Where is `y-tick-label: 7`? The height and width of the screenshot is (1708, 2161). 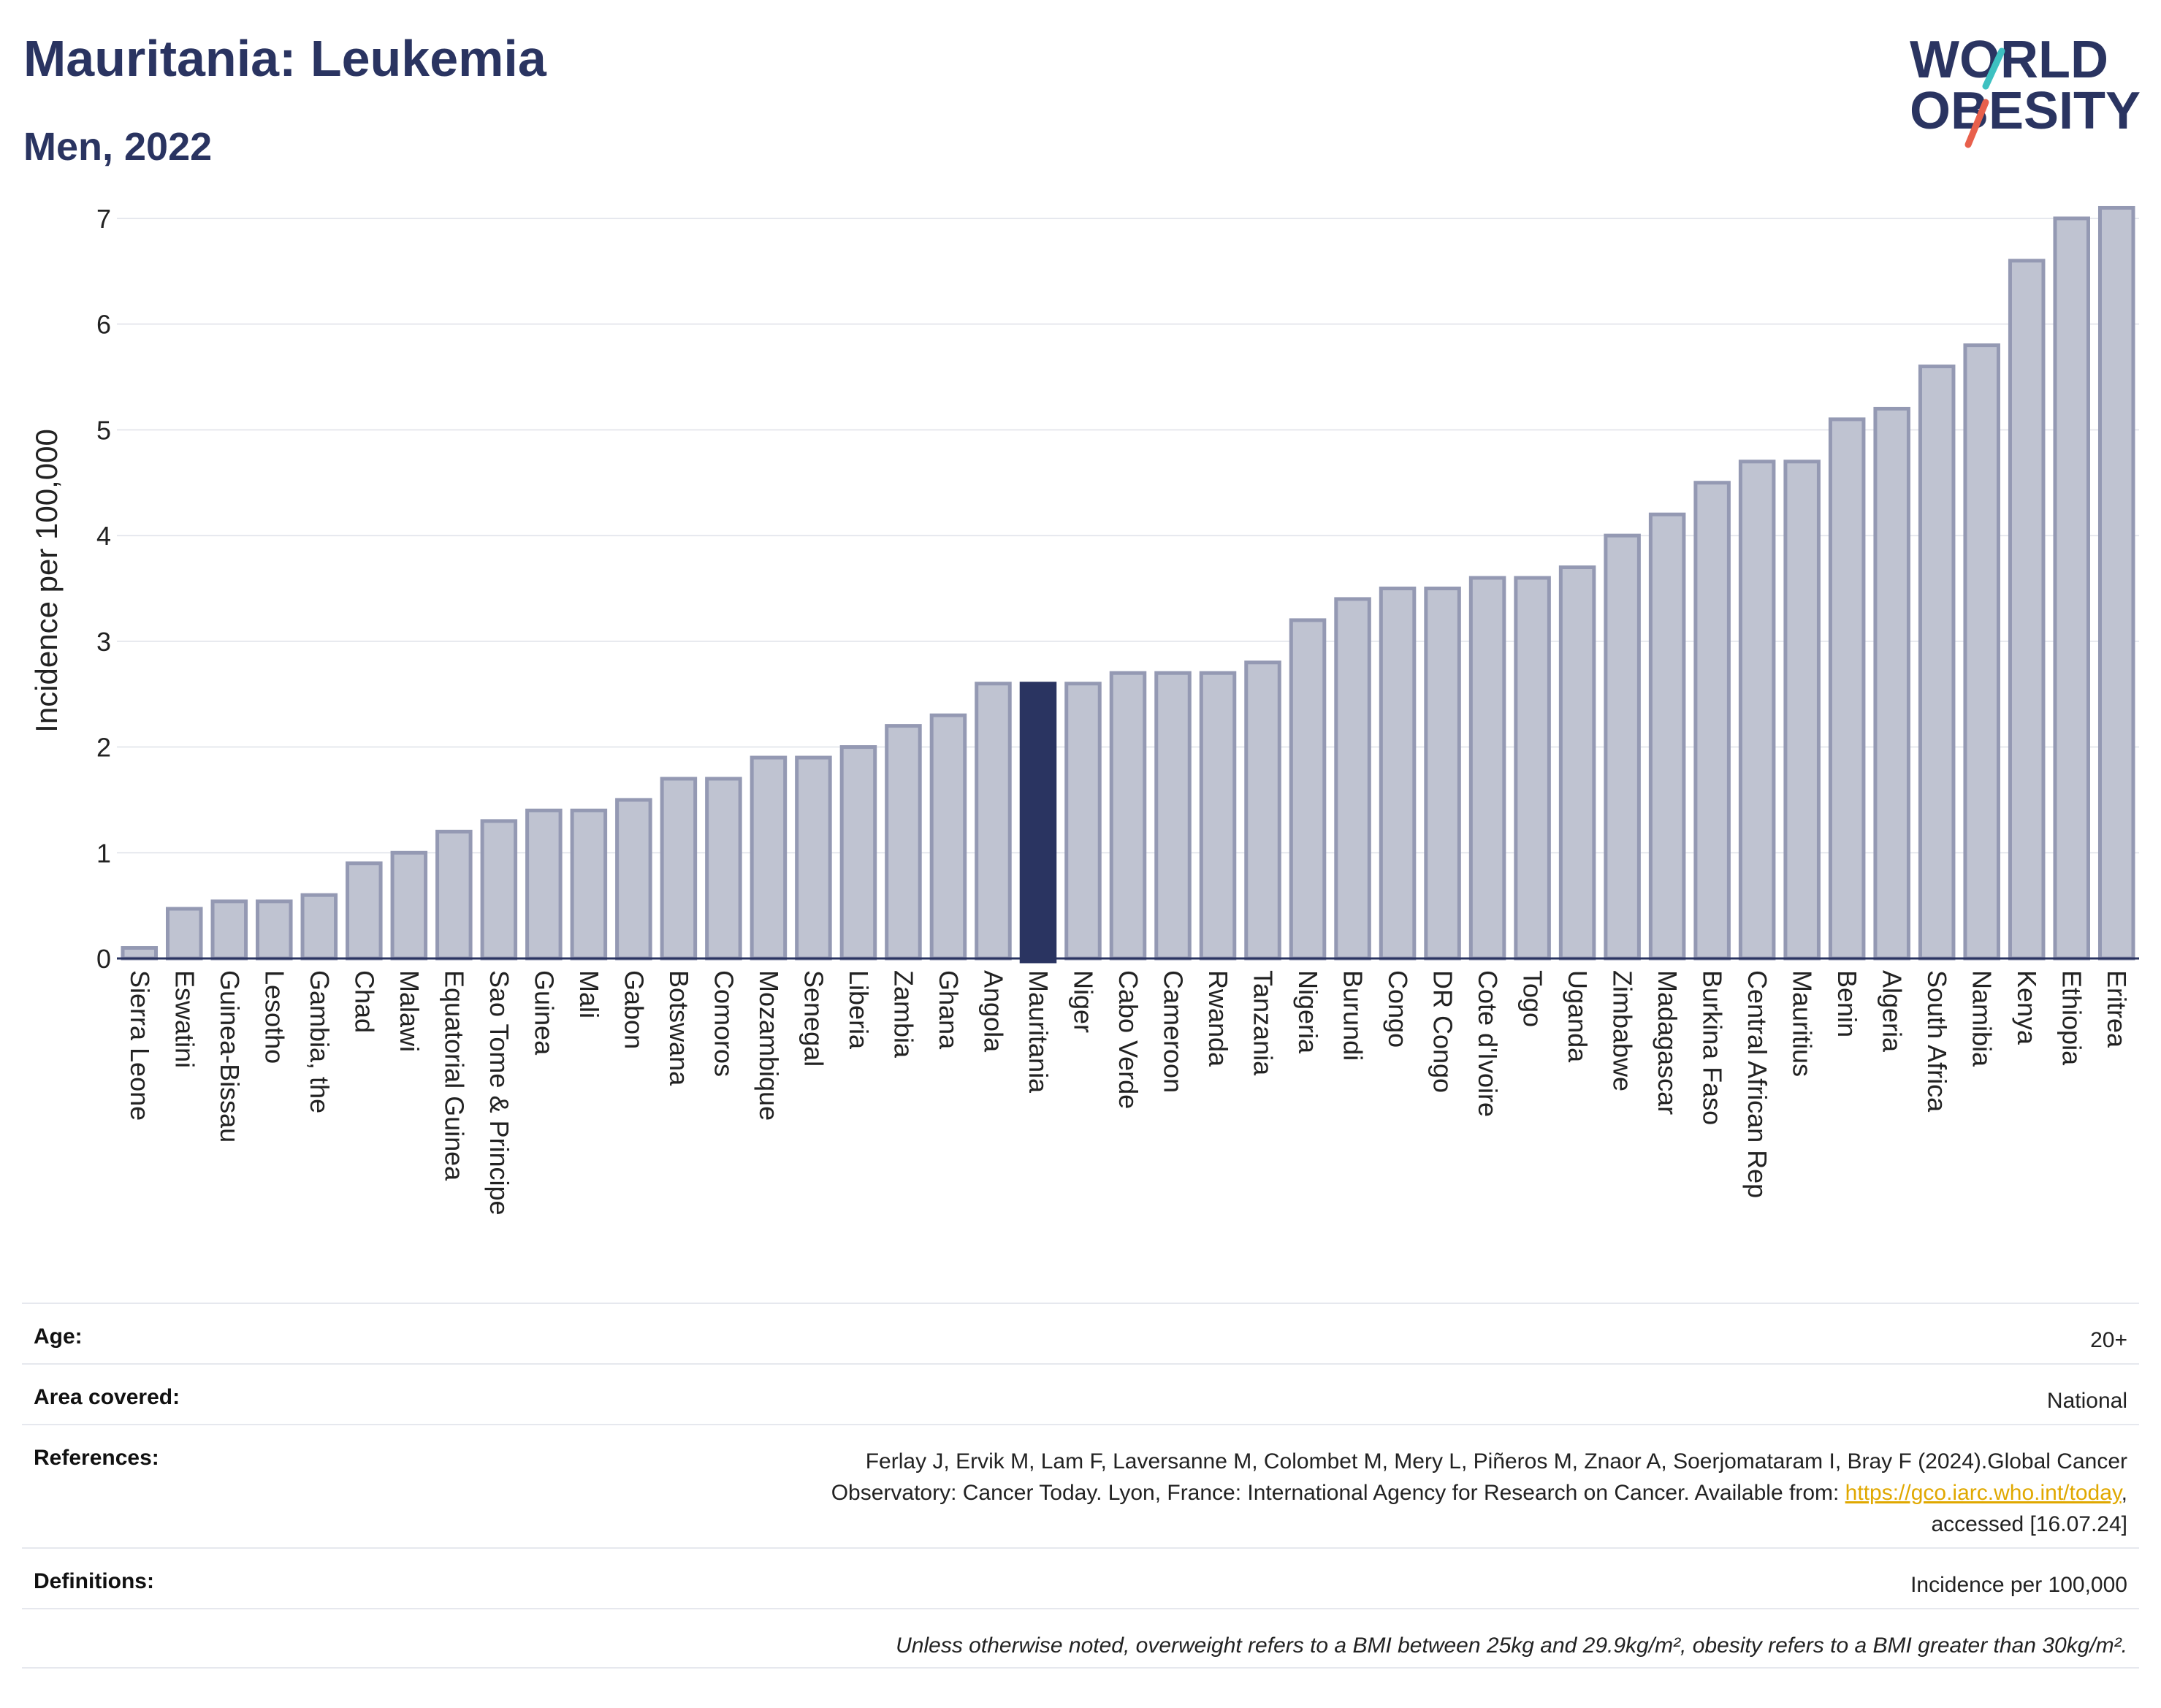
y-tick-label: 7 is located at coordinates (103, 219).